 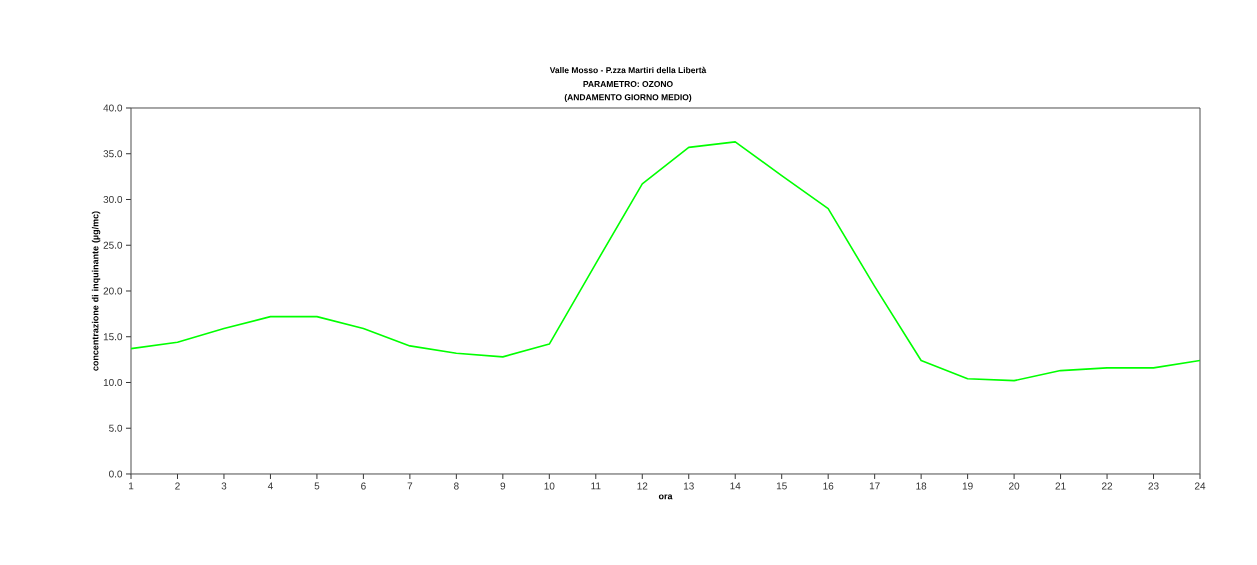 I want to click on y-axis-title: concentrazione di inquinante (µg/mc), so click(x=96, y=291).